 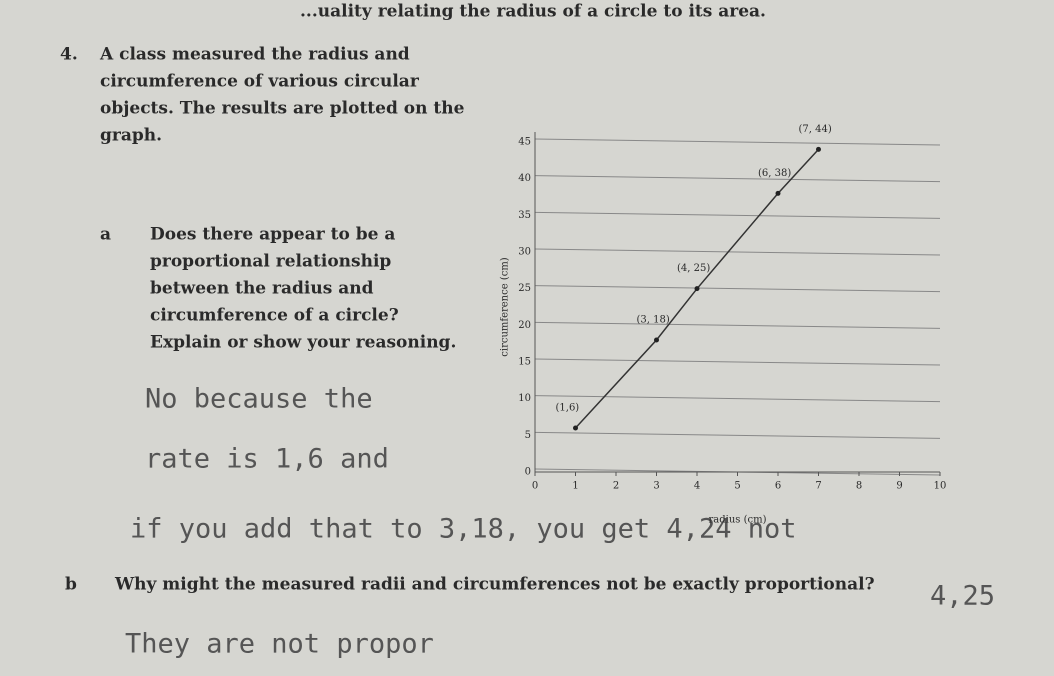 What do you see at coordinates (859, 486) in the screenshot?
I see `x-tick-label: 8` at bounding box center [859, 486].